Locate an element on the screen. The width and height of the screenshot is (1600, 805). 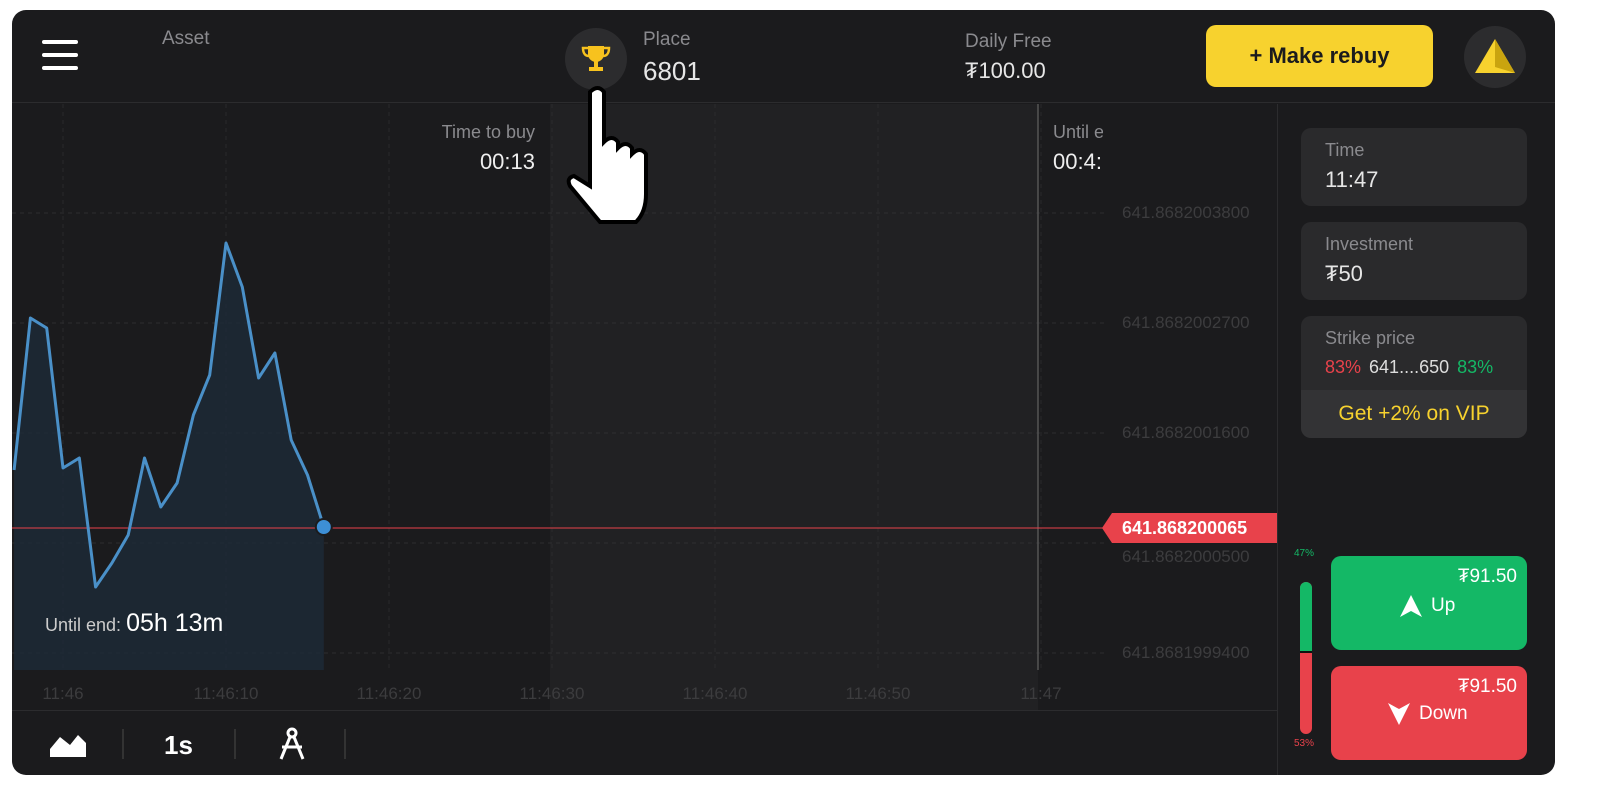
daily-free-label: Daily Free is located at coordinates (1008, 41).